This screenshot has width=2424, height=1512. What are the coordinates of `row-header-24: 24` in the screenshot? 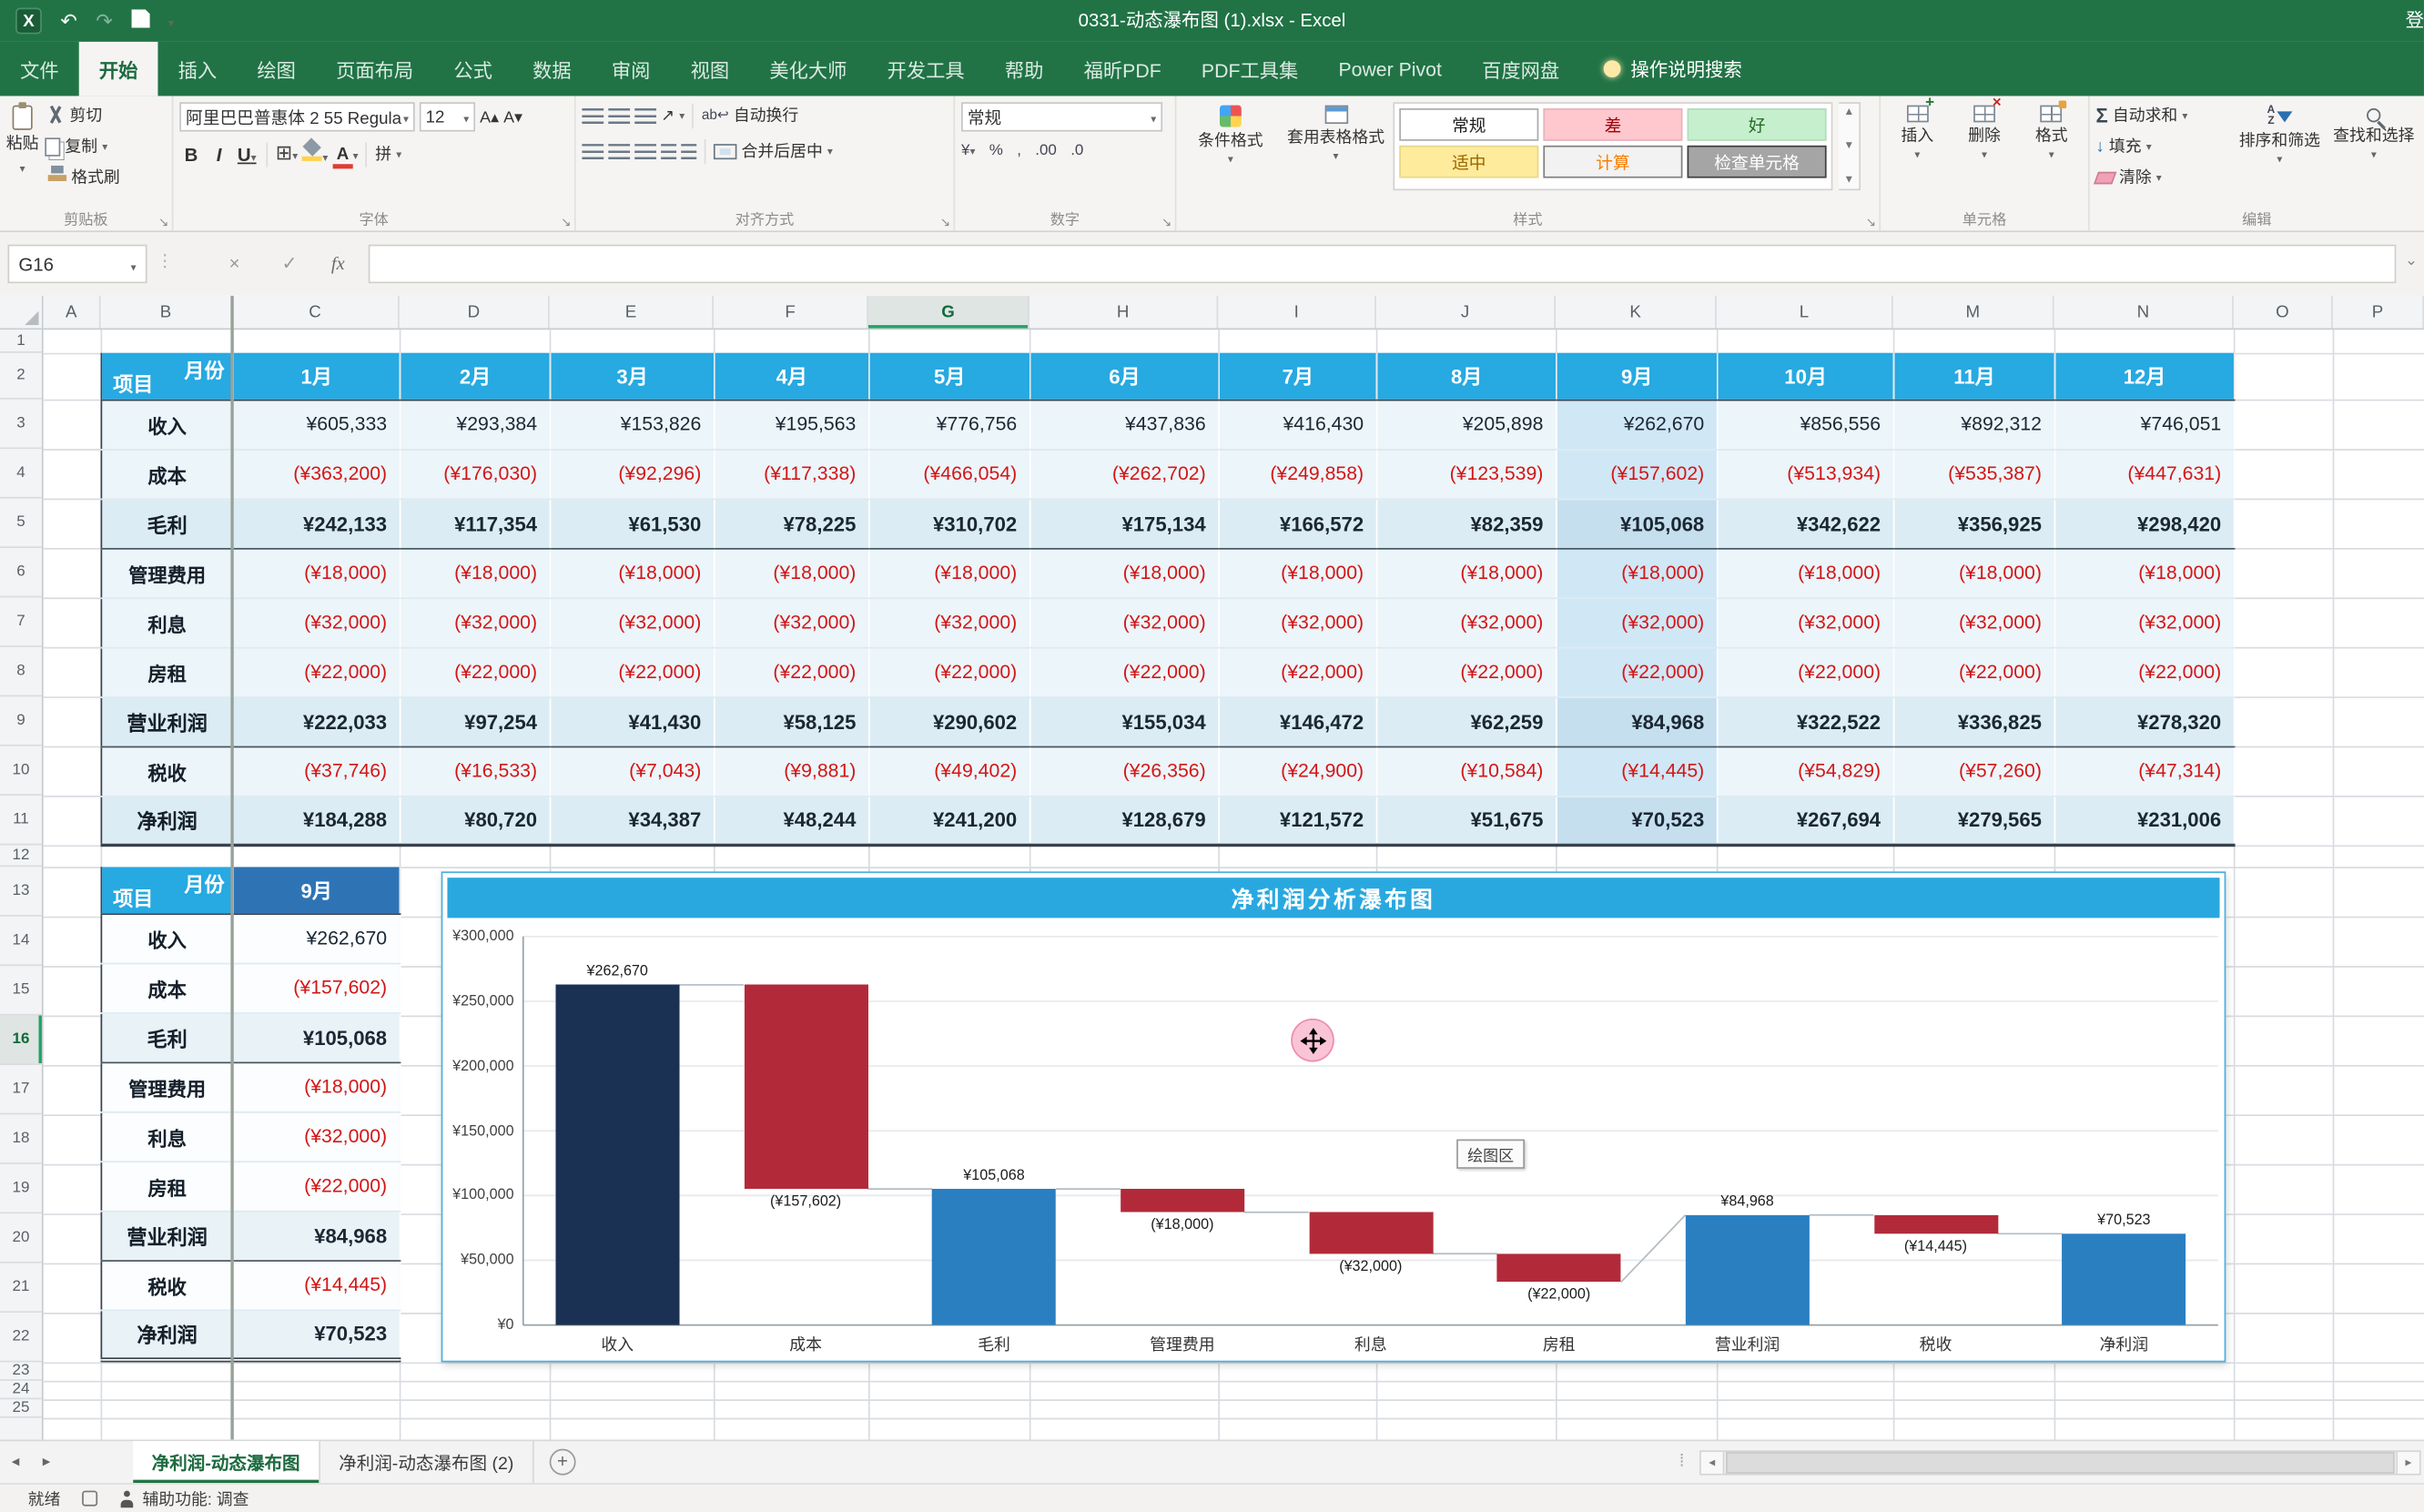 It's located at (21, 1390).